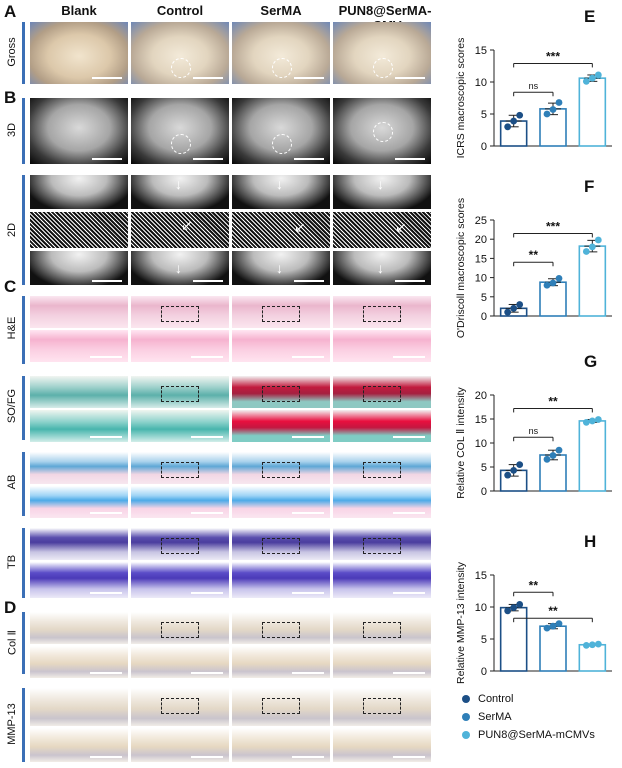 This screenshot has height=768, width=622. What do you see at coordinates (10, 286) in the screenshot?
I see `panel-letter-c: C` at bounding box center [10, 286].